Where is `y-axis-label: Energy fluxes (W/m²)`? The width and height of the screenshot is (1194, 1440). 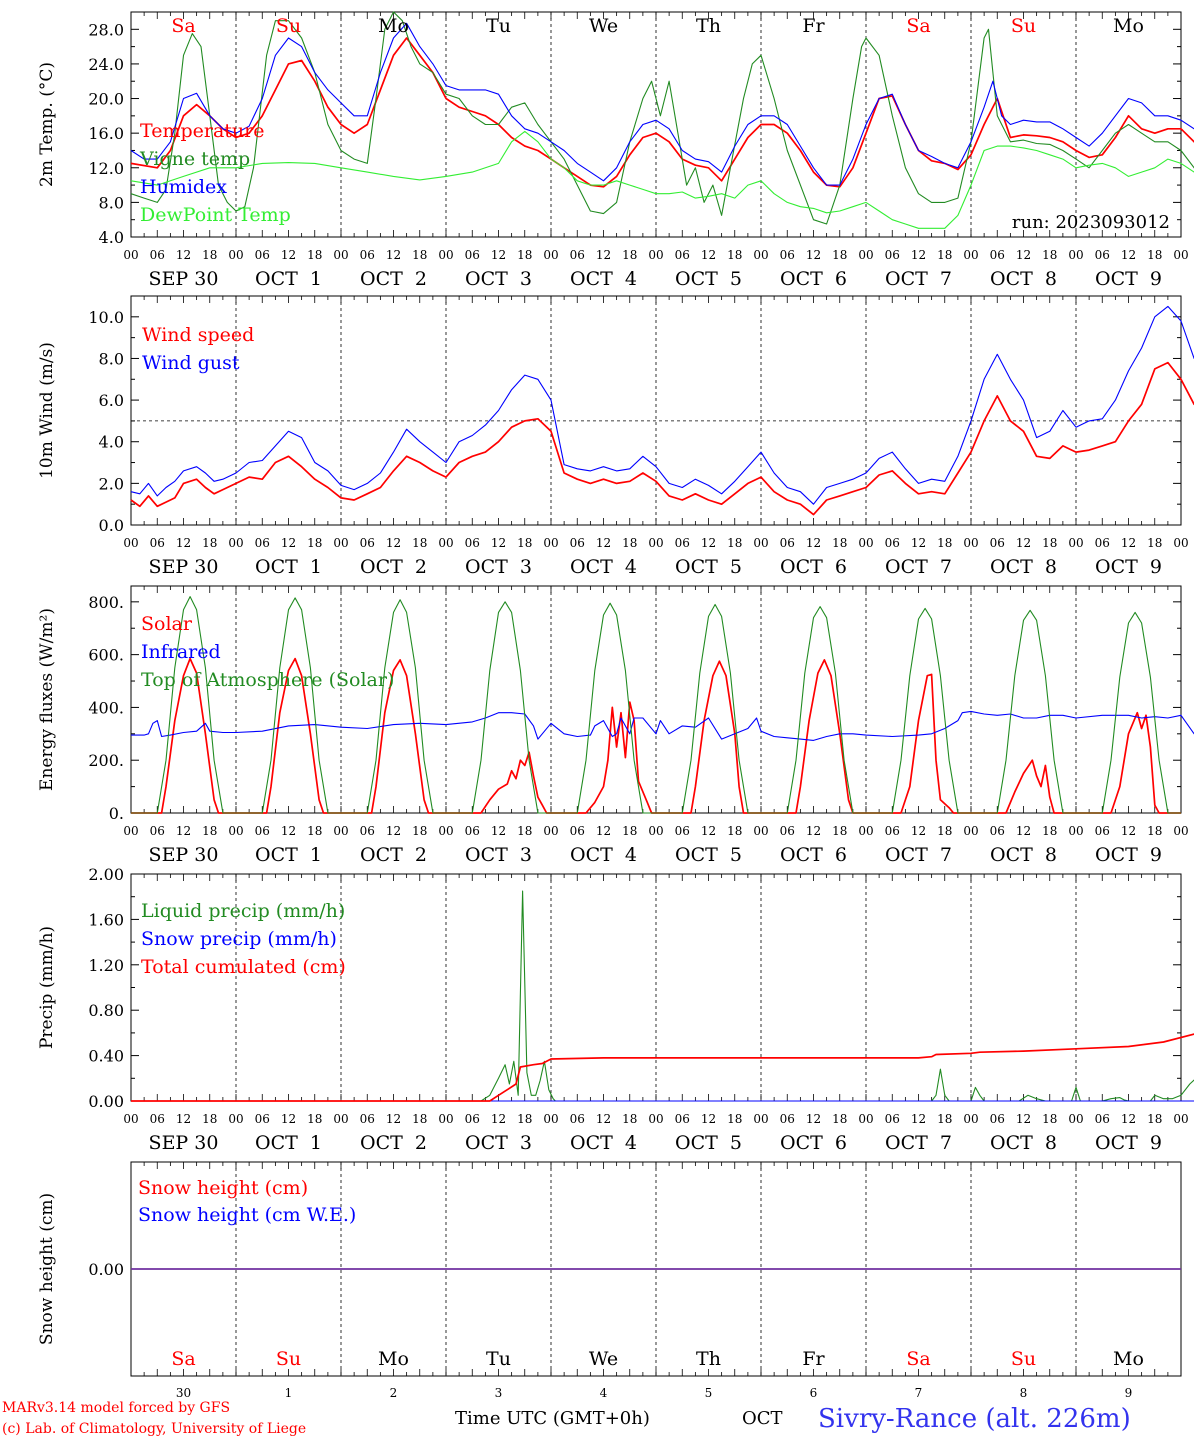
y-axis-label: Energy fluxes (W/m²) is located at coordinates (47, 699).